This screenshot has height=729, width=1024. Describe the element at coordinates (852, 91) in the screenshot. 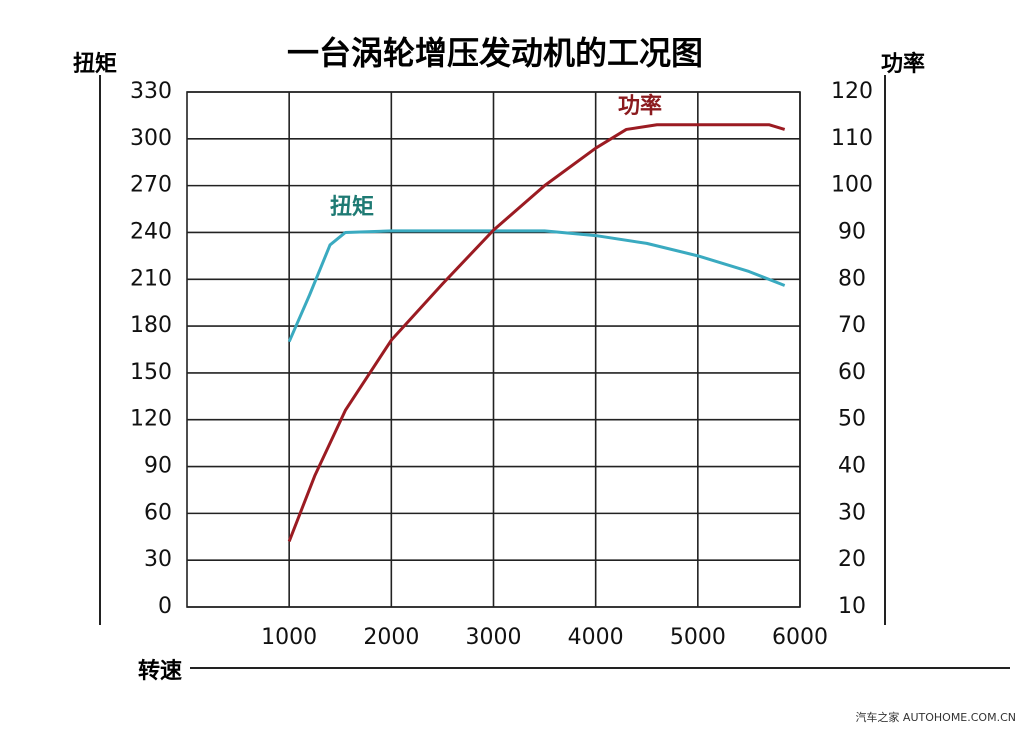

I see `y2-tick-label: 120` at that location.